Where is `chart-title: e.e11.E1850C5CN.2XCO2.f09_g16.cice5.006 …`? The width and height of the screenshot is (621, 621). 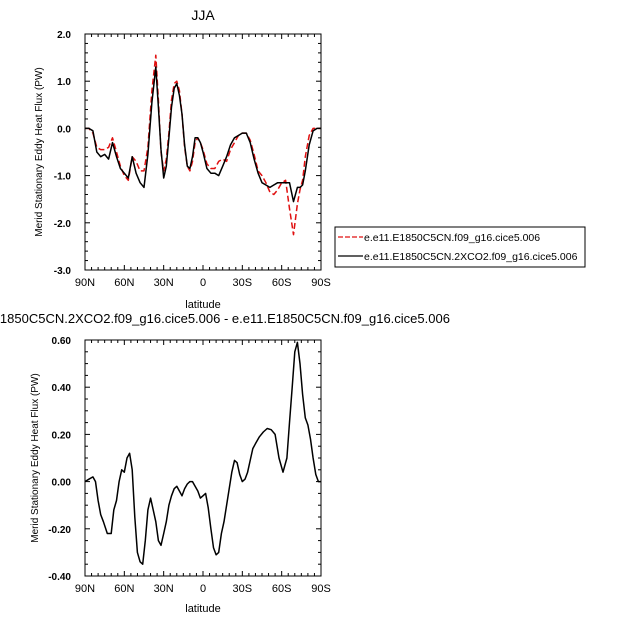 chart-title: e.e11.E1850C5CN.2XCO2.f09_g16.cice5.006 … is located at coordinates (225, 318).